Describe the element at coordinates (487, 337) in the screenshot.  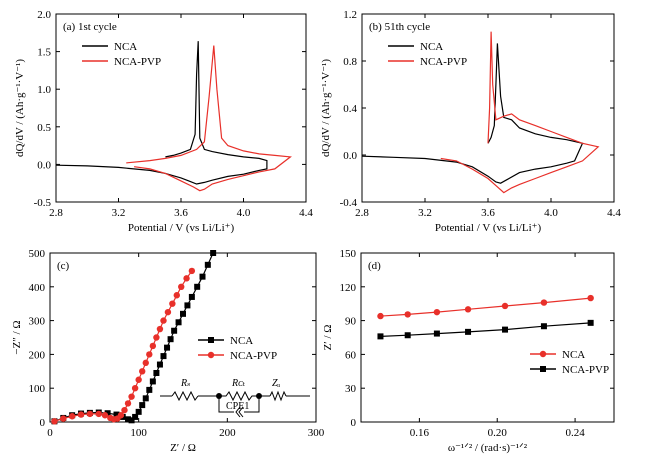
I see `plot-frame` at that location.